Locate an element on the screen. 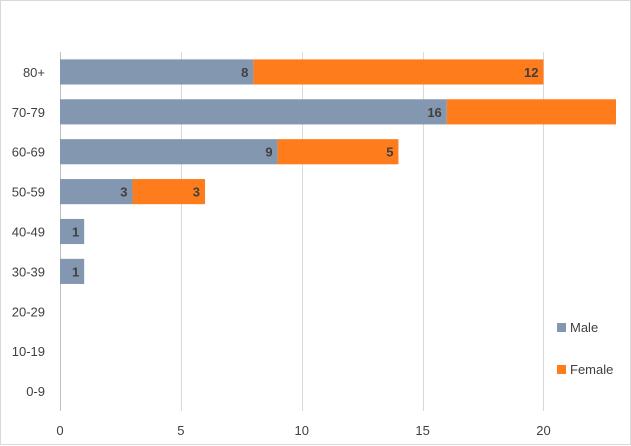 The width and height of the screenshot is (631, 446). legend-swatch-female is located at coordinates (561, 369).